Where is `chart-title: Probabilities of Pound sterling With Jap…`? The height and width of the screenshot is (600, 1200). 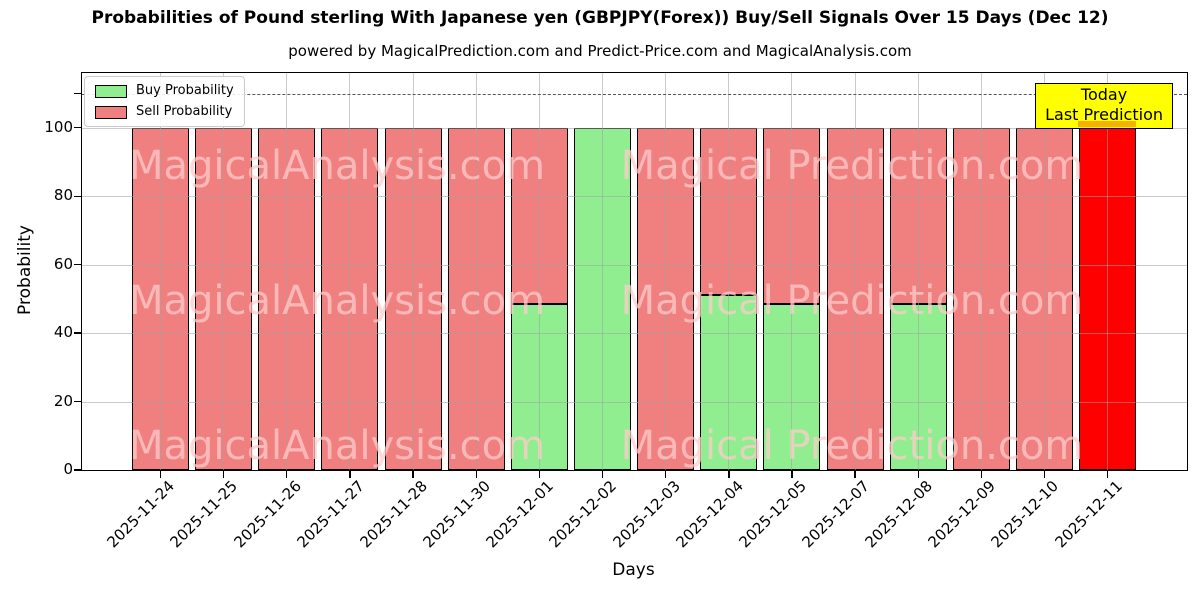 chart-title: Probabilities of Pound sterling With Jap… is located at coordinates (600, 18).